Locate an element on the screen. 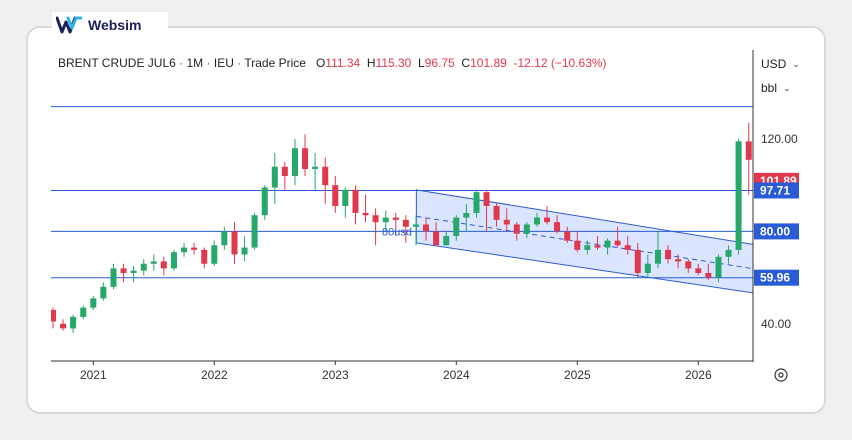 This screenshot has width=852, height=440. symbol-name: BRENT CRUDE JUL6 is located at coordinates (117, 63).